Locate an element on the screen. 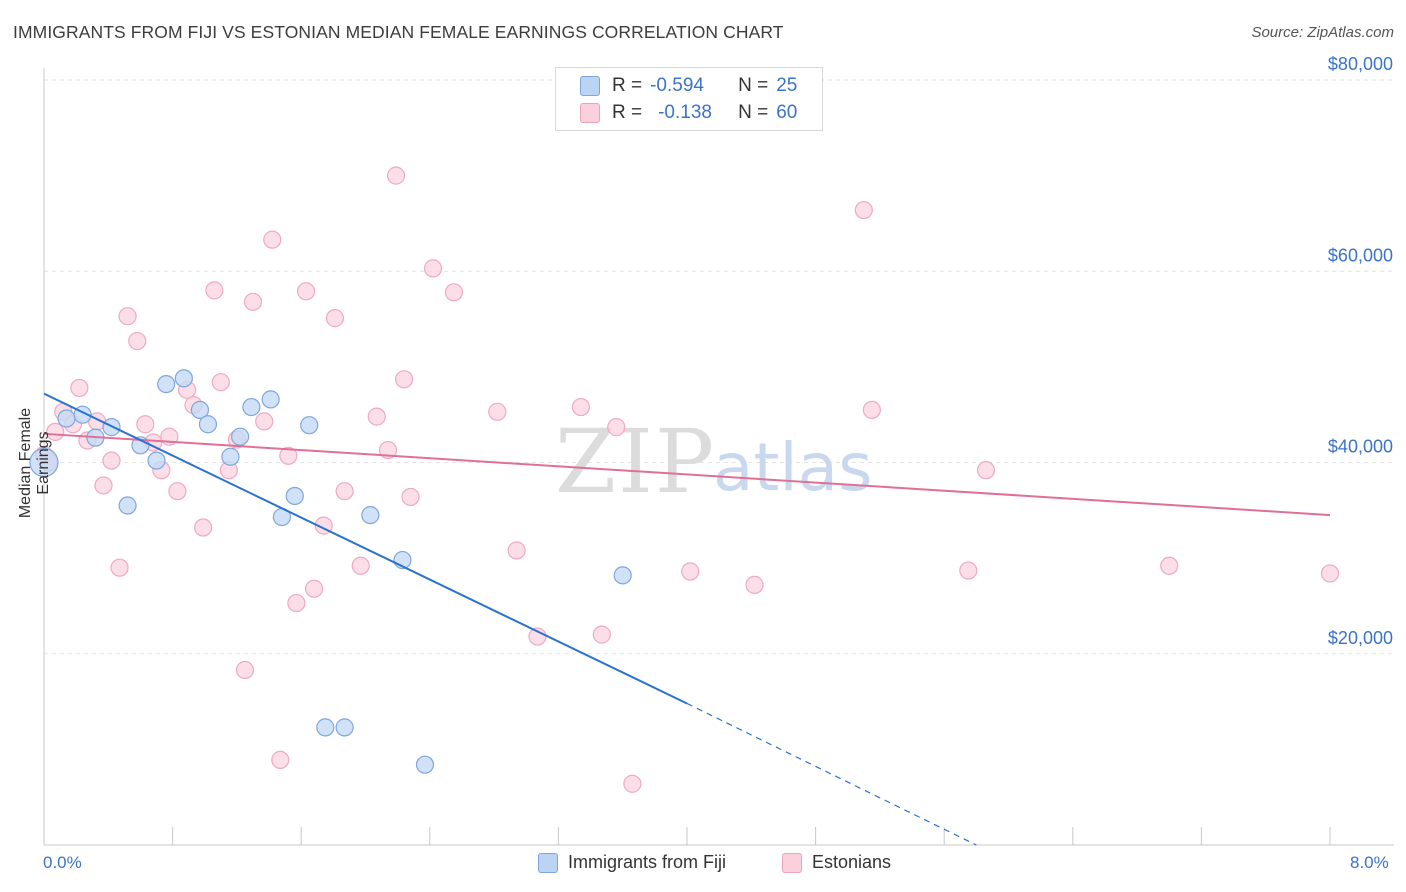 This screenshot has height=892, width=1406. y-tick-label: $60,000 is located at coordinates (1360, 255).